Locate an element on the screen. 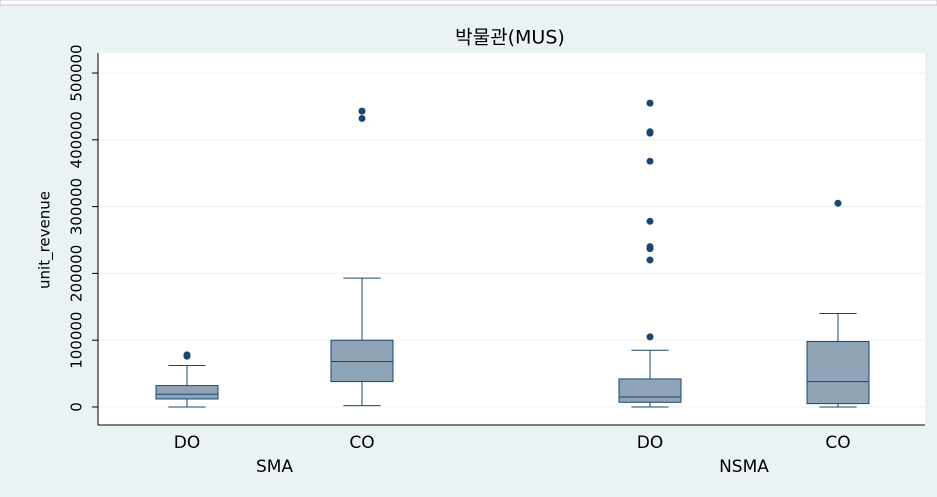 Image resolution: width=937 pixels, height=497 pixels. group-label: NSMA is located at coordinates (744, 467).